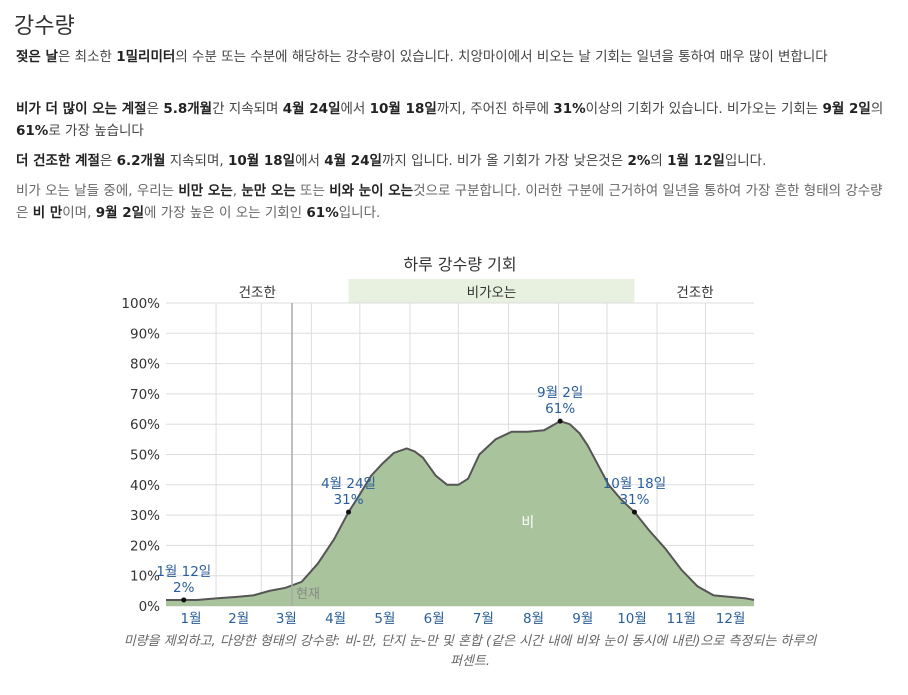 The height and width of the screenshot is (695, 908). I want to click on annotation-value: 2%, so click(184, 588).